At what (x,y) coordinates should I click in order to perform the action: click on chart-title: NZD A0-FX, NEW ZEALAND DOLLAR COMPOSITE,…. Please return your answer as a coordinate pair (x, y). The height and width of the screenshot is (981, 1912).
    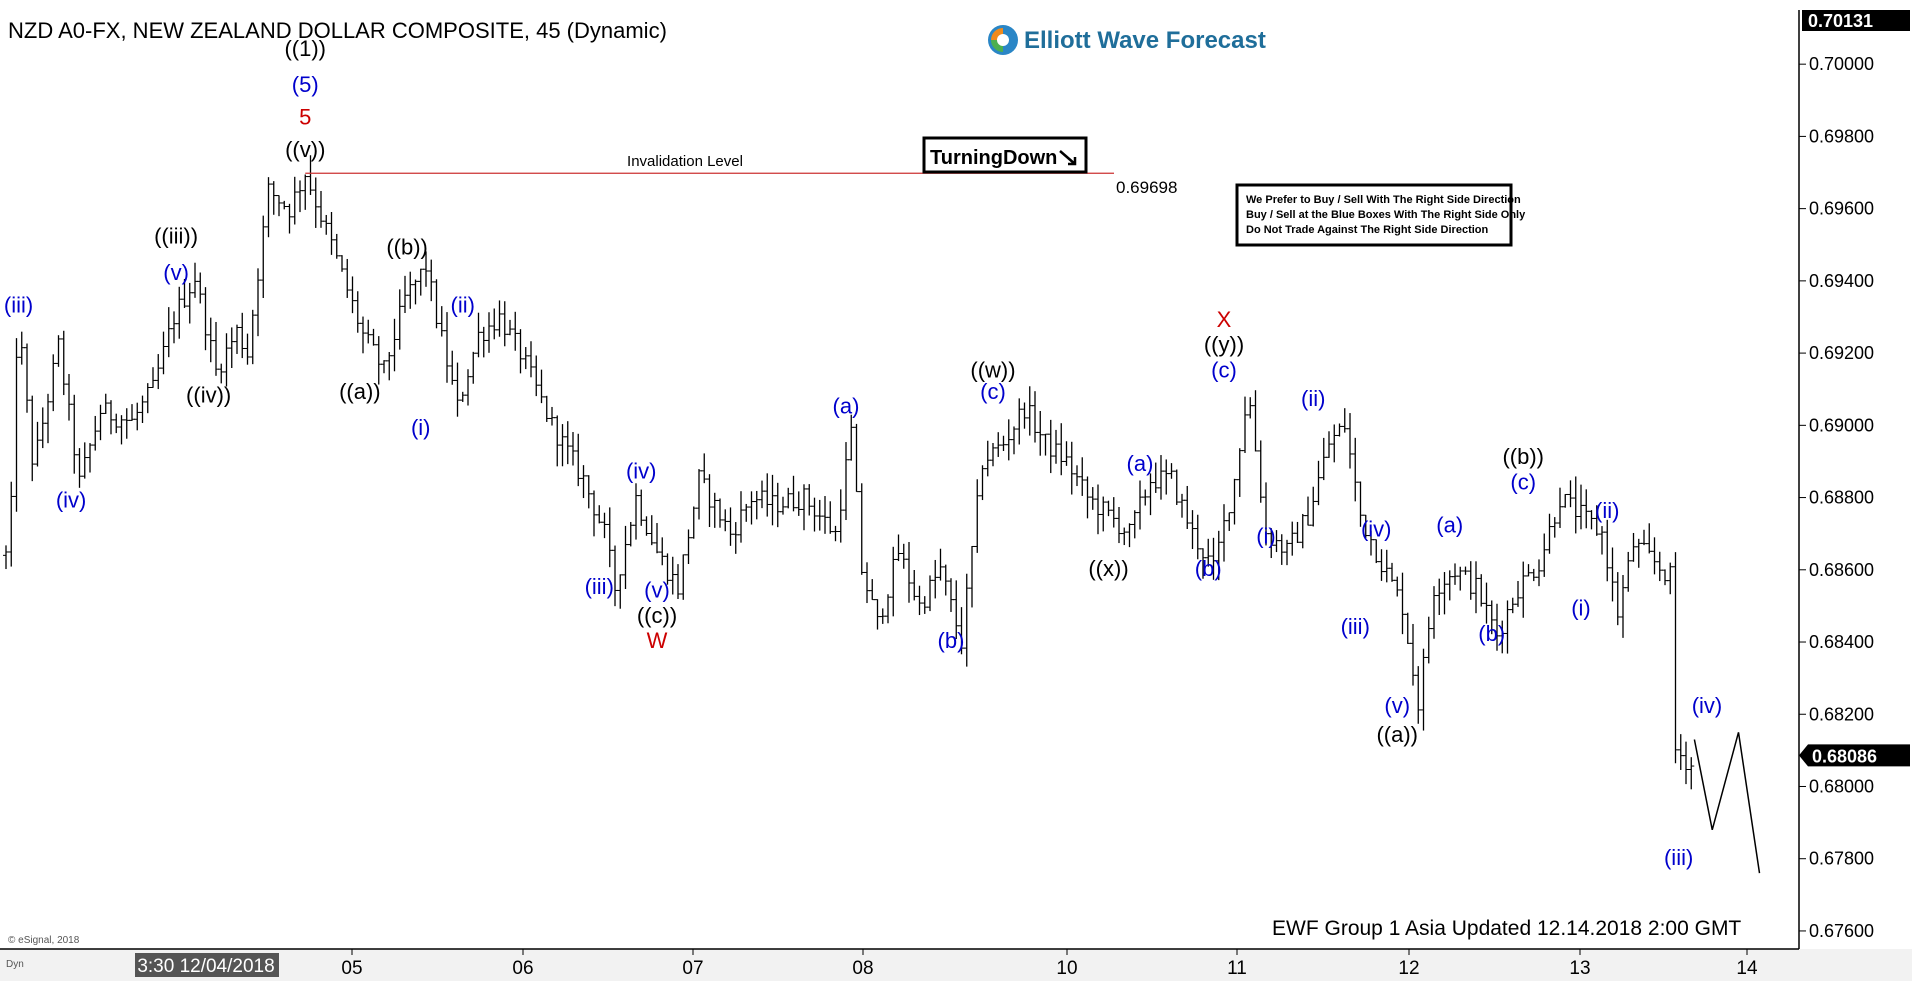
    Looking at the image, I should click on (337, 30).